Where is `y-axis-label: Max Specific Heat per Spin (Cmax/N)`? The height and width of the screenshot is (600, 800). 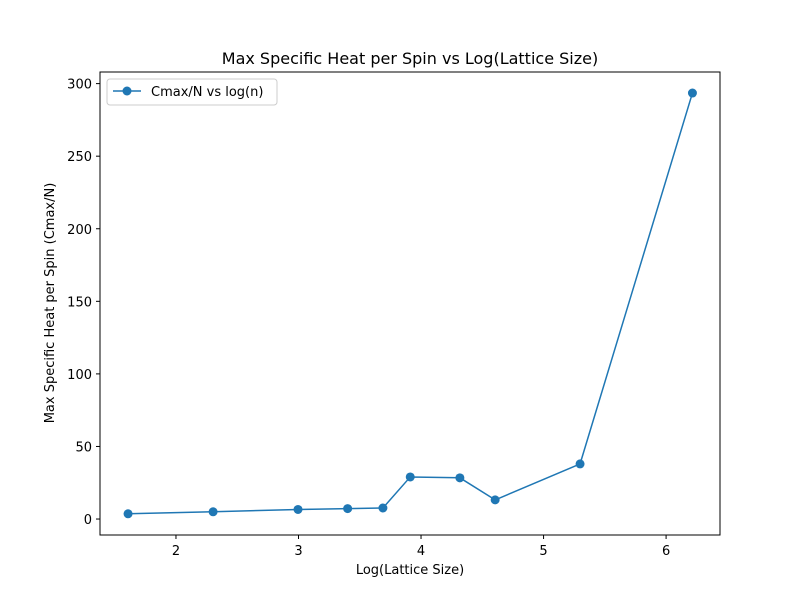 y-axis-label: Max Specific Heat per Spin (Cmax/N) is located at coordinates (50, 303).